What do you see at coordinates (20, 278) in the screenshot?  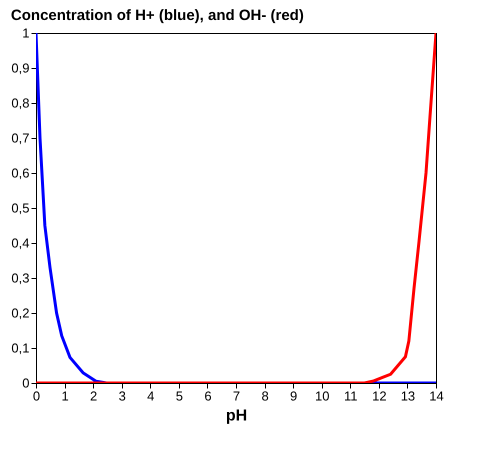 I see `y-tick-label: 0,3` at bounding box center [20, 278].